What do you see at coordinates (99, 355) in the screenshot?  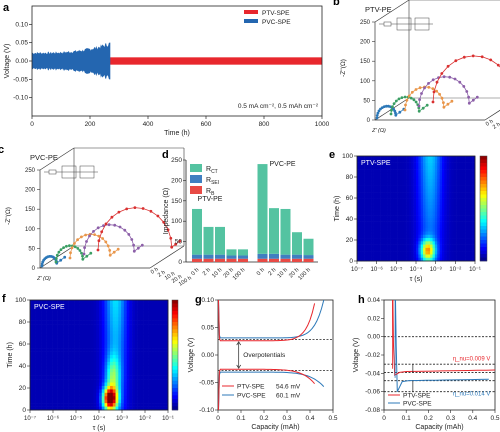 I see `heatmap-f` at bounding box center [99, 355].